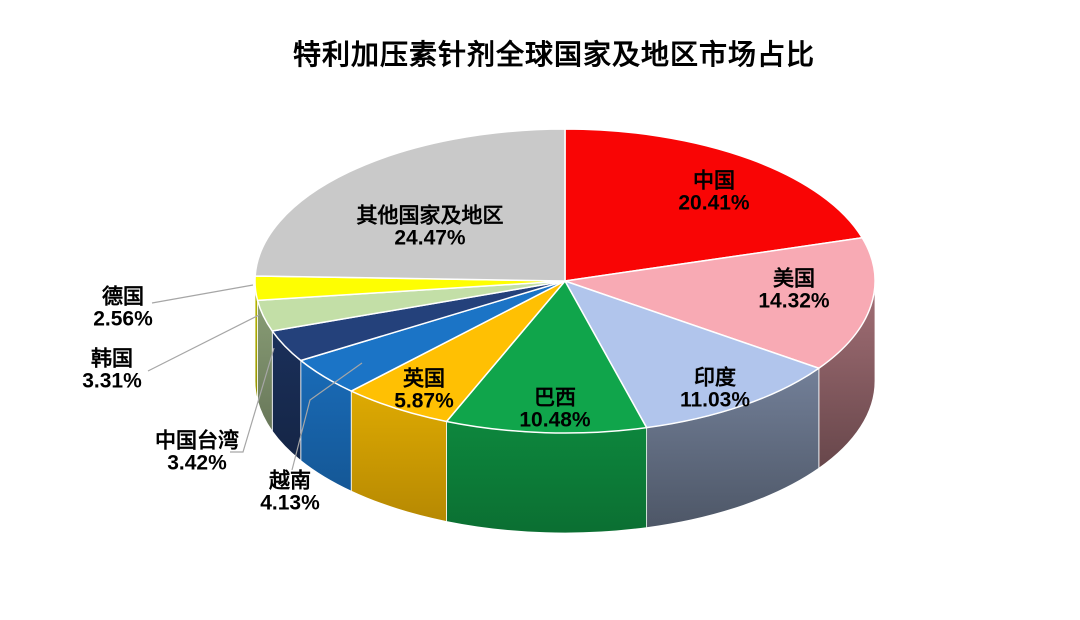  Describe the element at coordinates (327, 416) in the screenshot. I see `leader-line-vietnam` at that location.